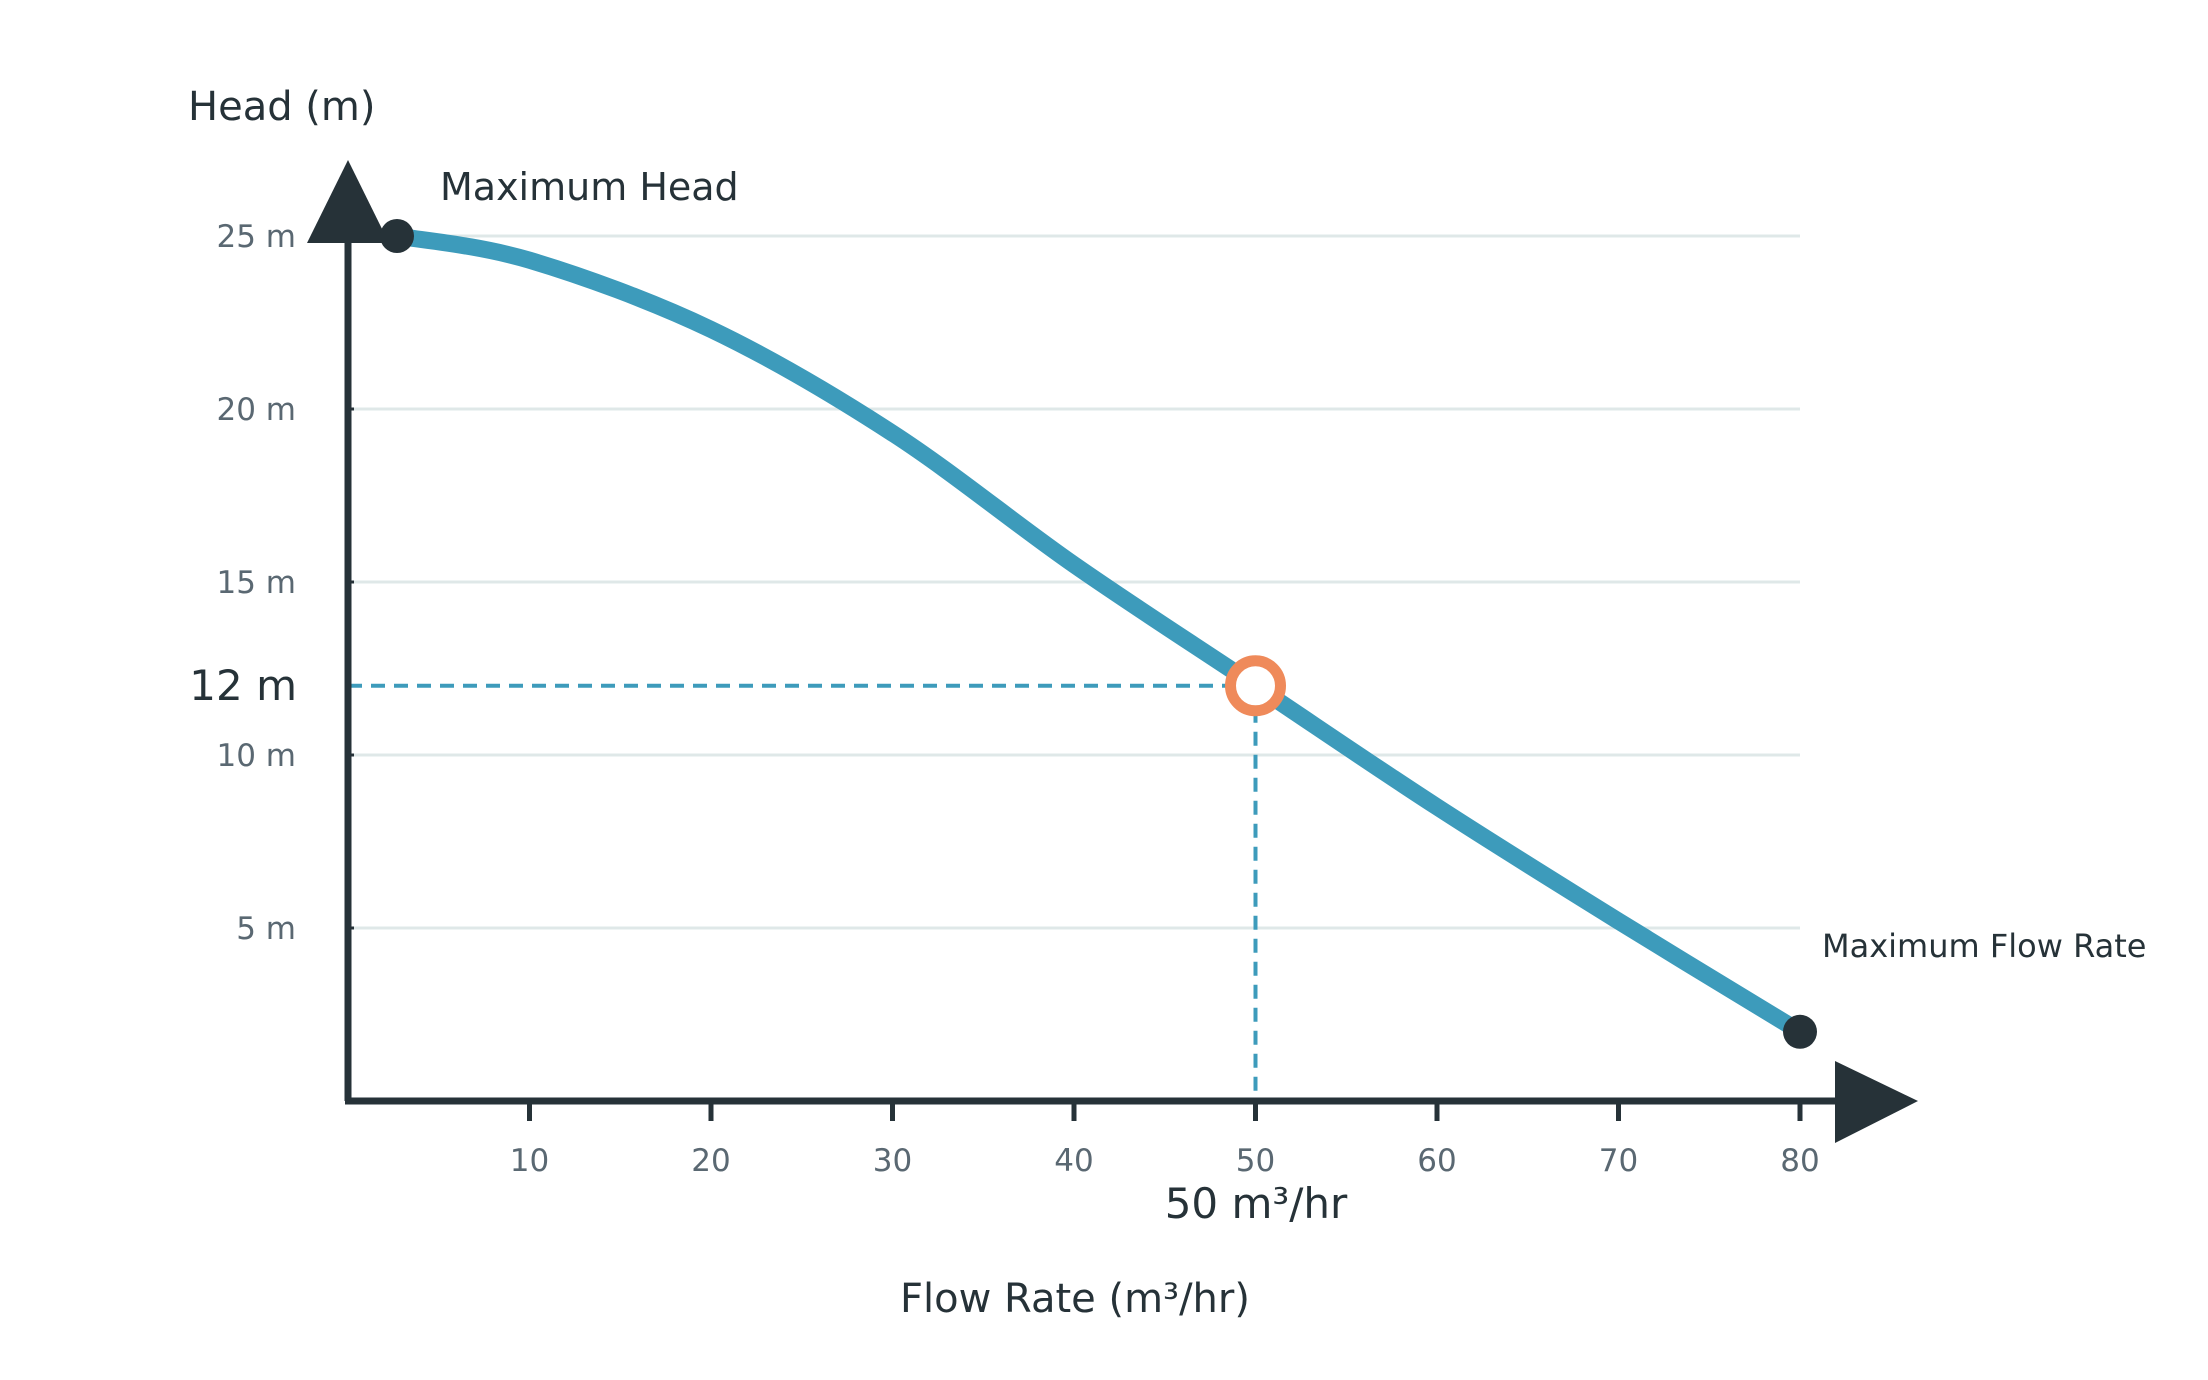  What do you see at coordinates (1436, 1161) in the screenshot?
I see `x-tick-label-60: 60` at bounding box center [1436, 1161].